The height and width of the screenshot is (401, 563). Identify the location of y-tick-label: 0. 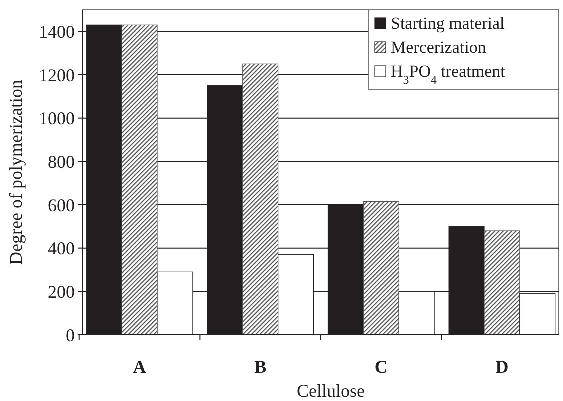
(70, 335).